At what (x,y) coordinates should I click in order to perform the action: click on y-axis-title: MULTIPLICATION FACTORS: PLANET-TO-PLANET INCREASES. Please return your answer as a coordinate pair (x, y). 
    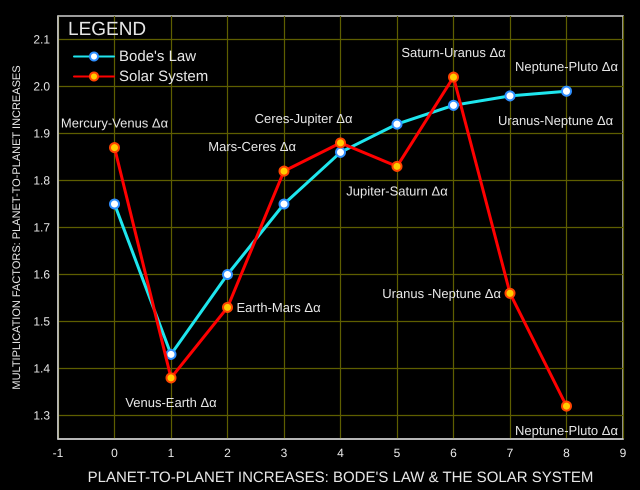
    Looking at the image, I should click on (16, 227).